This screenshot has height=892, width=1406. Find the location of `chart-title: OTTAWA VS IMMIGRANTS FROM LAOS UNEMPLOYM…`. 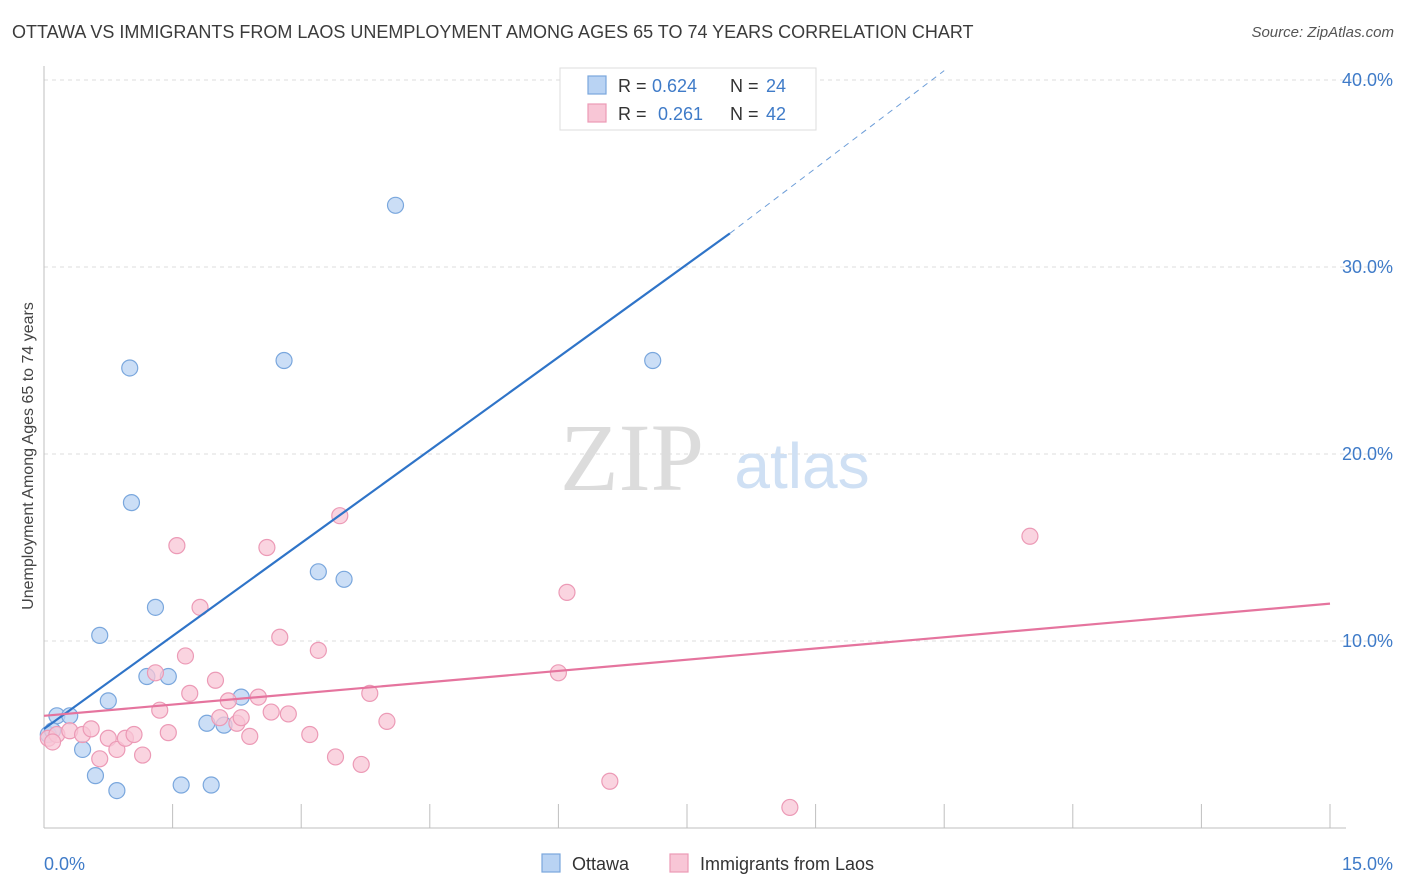

chart-title: OTTAWA VS IMMIGRANTS FROM LAOS UNEMPLOYM… is located at coordinates (493, 32).